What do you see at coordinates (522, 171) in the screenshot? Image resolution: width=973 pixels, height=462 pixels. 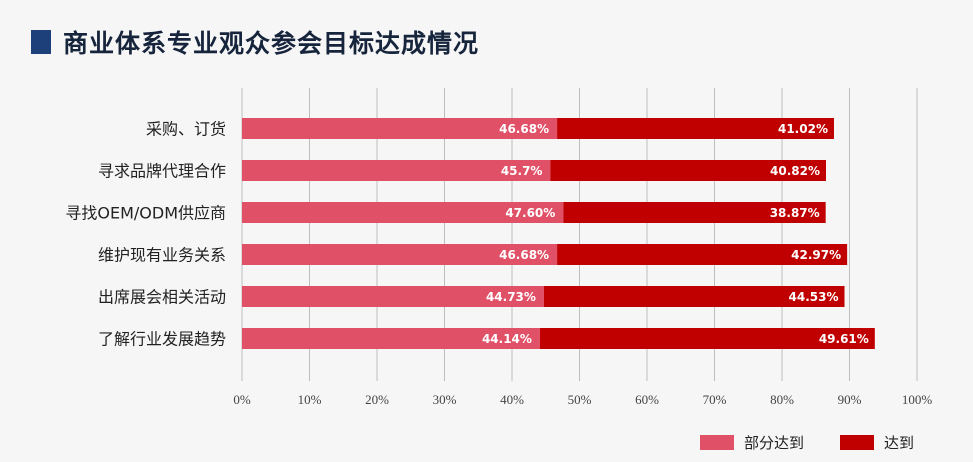 I see `data-label-partial: 45.7%` at bounding box center [522, 171].